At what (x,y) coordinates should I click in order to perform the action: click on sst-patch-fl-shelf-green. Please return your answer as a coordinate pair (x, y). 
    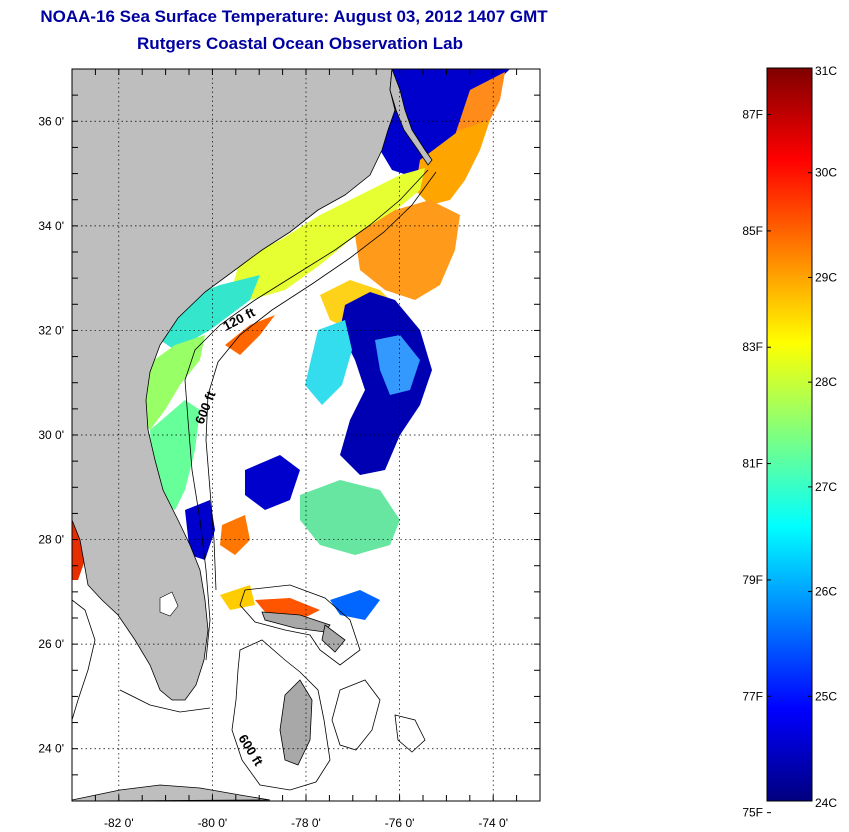
    Looking at the image, I should click on (175, 455).